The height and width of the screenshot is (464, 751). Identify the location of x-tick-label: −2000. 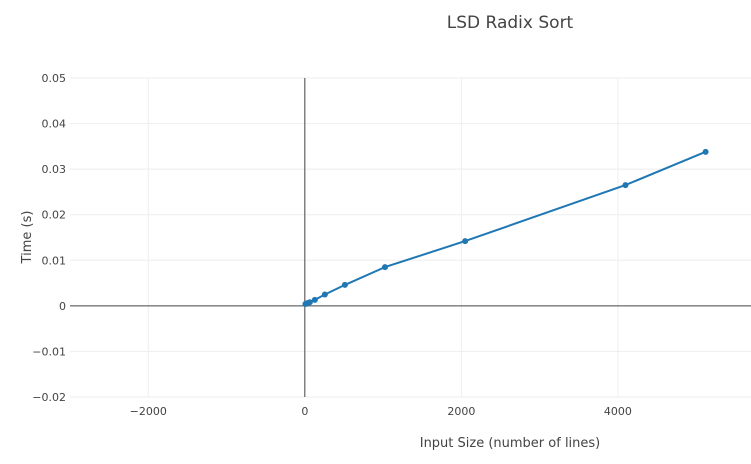
(148, 411).